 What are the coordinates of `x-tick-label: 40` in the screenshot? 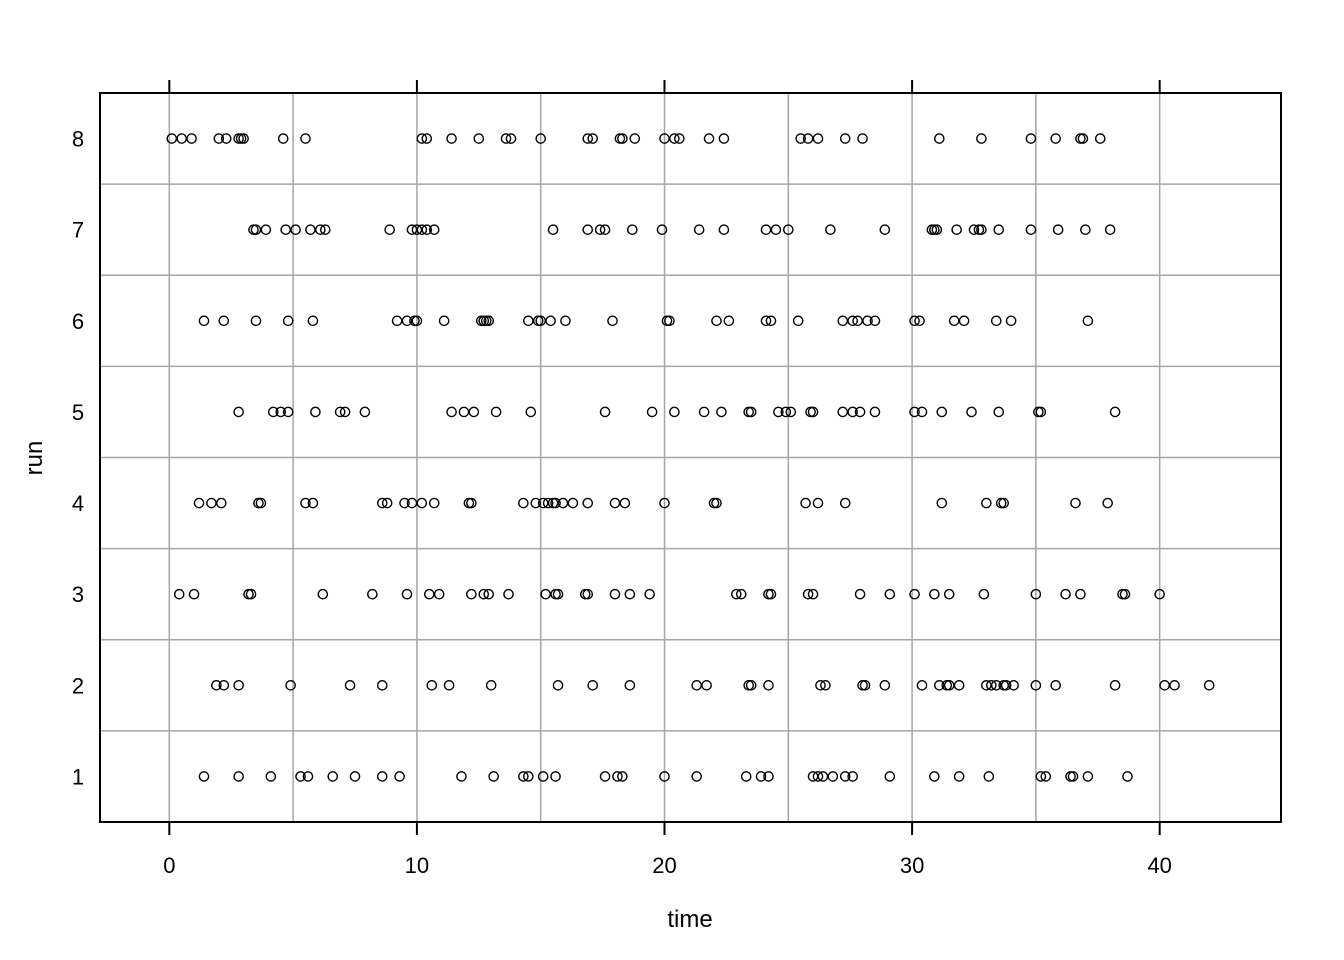 It's located at (1159, 865).